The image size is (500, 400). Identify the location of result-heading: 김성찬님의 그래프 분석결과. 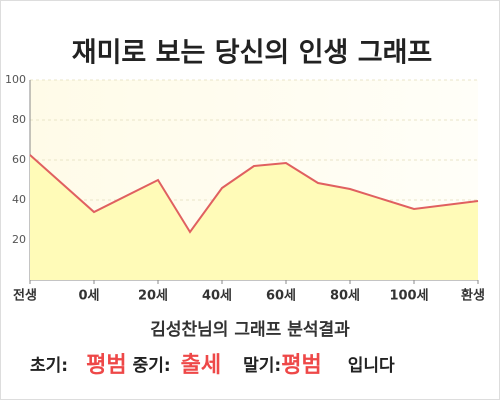
(250, 330).